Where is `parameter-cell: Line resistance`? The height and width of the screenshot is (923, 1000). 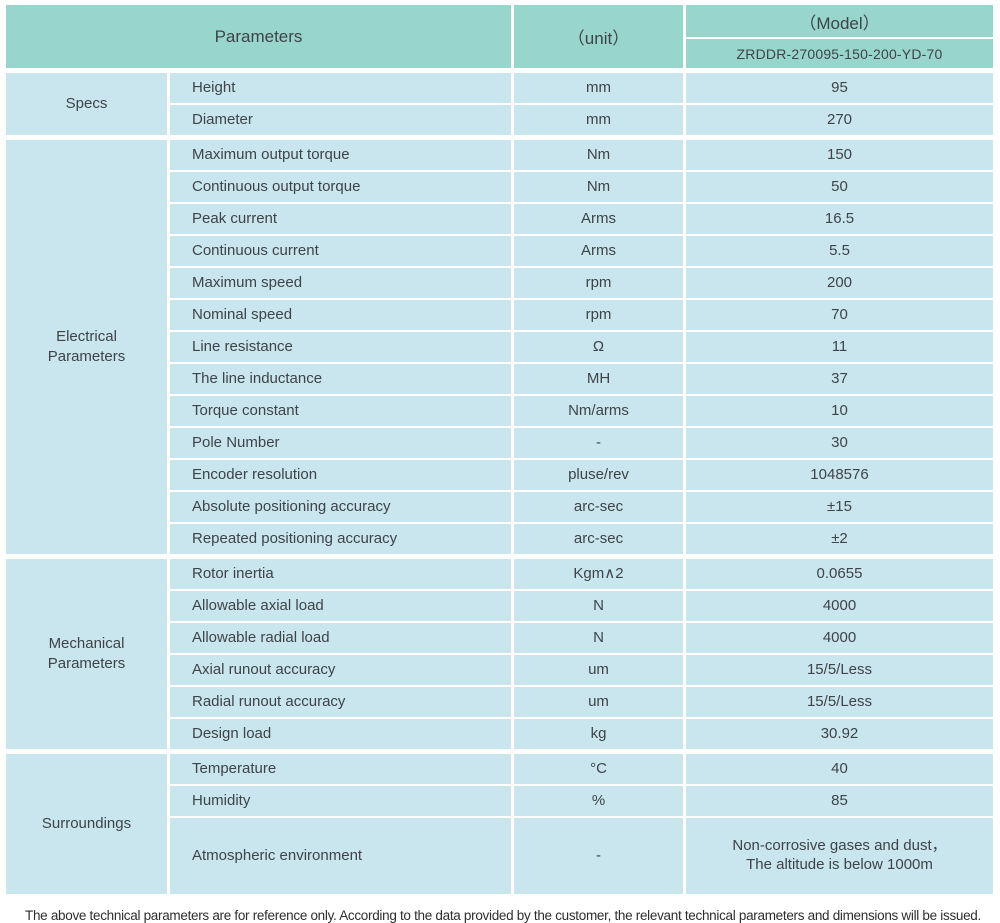
parameter-cell: Line resistance is located at coordinates (340, 347).